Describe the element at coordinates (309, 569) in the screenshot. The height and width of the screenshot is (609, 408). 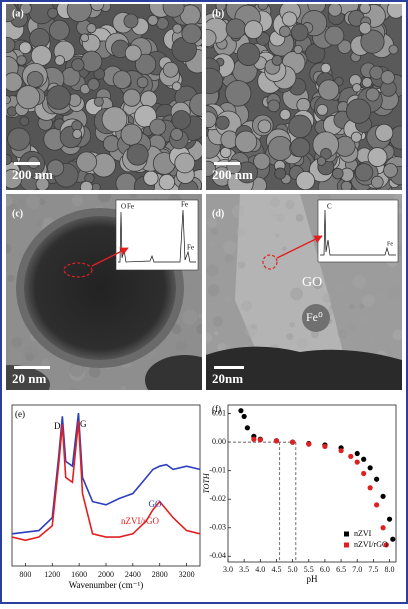
I see `x-tick-label: 5.5` at that location.